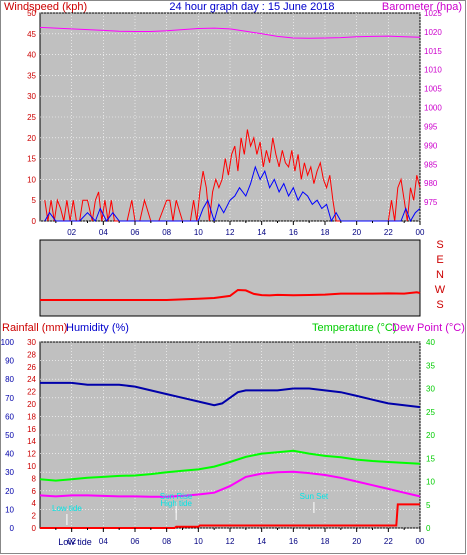 This screenshot has width=467, height=555. Describe the element at coordinates (45, 7) in the screenshot. I see `wind-axis-title: Windspeed (kph)` at that location.